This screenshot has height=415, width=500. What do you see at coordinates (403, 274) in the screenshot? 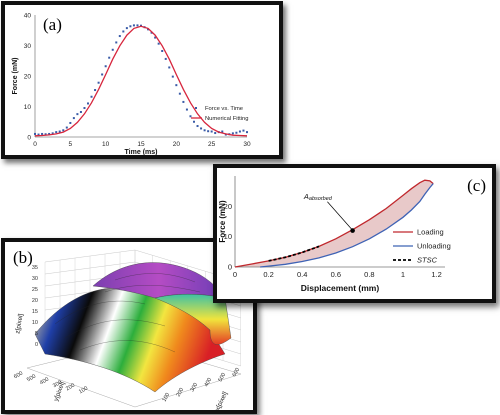
I see `x-tick-label: 1` at bounding box center [403, 274].